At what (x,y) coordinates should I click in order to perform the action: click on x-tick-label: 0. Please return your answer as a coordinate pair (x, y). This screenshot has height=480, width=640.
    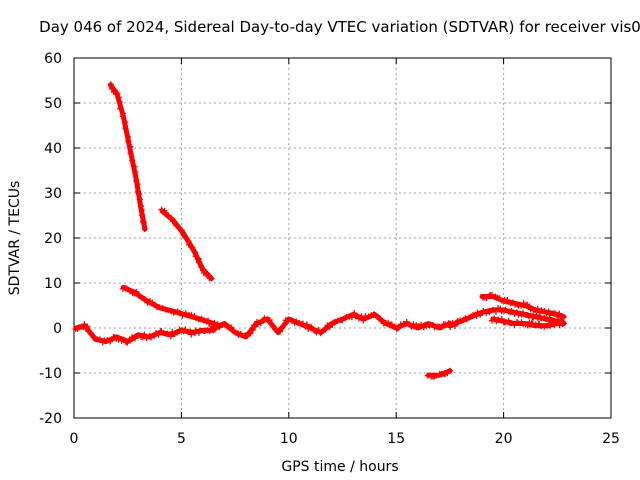
    Looking at the image, I should click on (74, 439).